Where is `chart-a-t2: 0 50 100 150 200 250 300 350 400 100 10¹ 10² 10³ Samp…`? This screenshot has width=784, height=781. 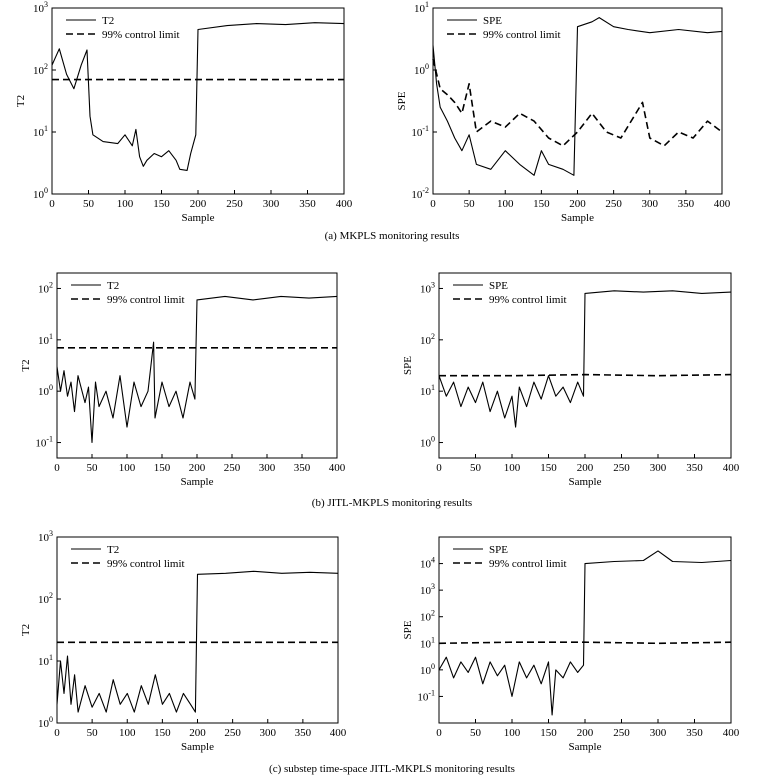 chart-a-t2: 0 50 100 150 200 250 300 350 400 100 10¹ 10² 10³ Samp… is located at coordinates (184, 112).